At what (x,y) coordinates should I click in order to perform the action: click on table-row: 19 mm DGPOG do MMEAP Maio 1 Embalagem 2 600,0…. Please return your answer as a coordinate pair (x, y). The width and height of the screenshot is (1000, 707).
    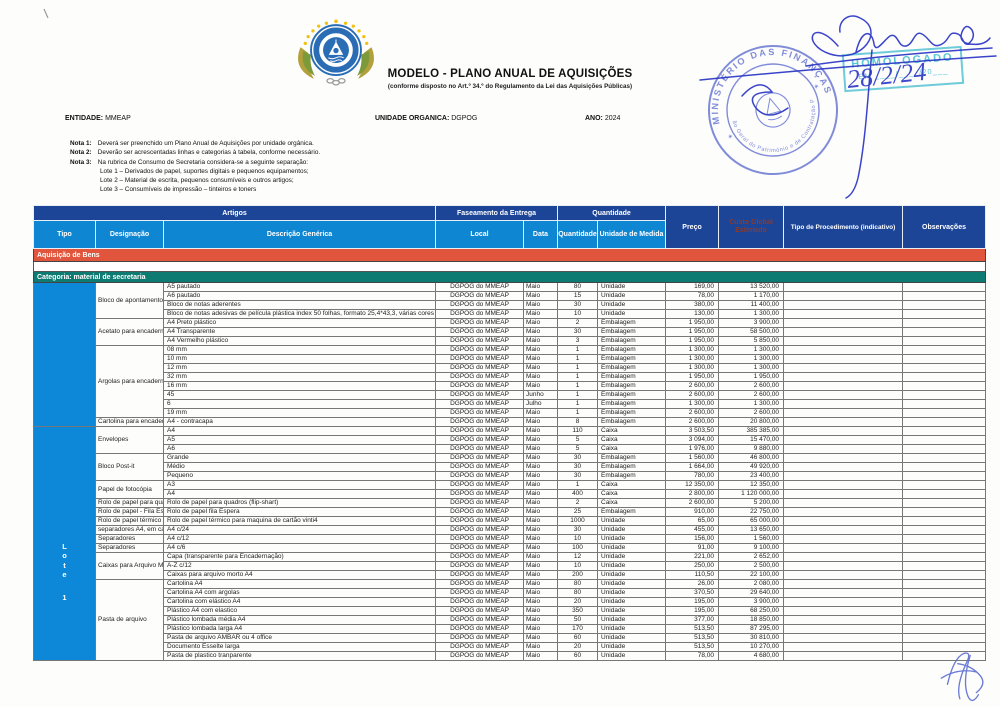
    Looking at the image, I should click on (510, 413).